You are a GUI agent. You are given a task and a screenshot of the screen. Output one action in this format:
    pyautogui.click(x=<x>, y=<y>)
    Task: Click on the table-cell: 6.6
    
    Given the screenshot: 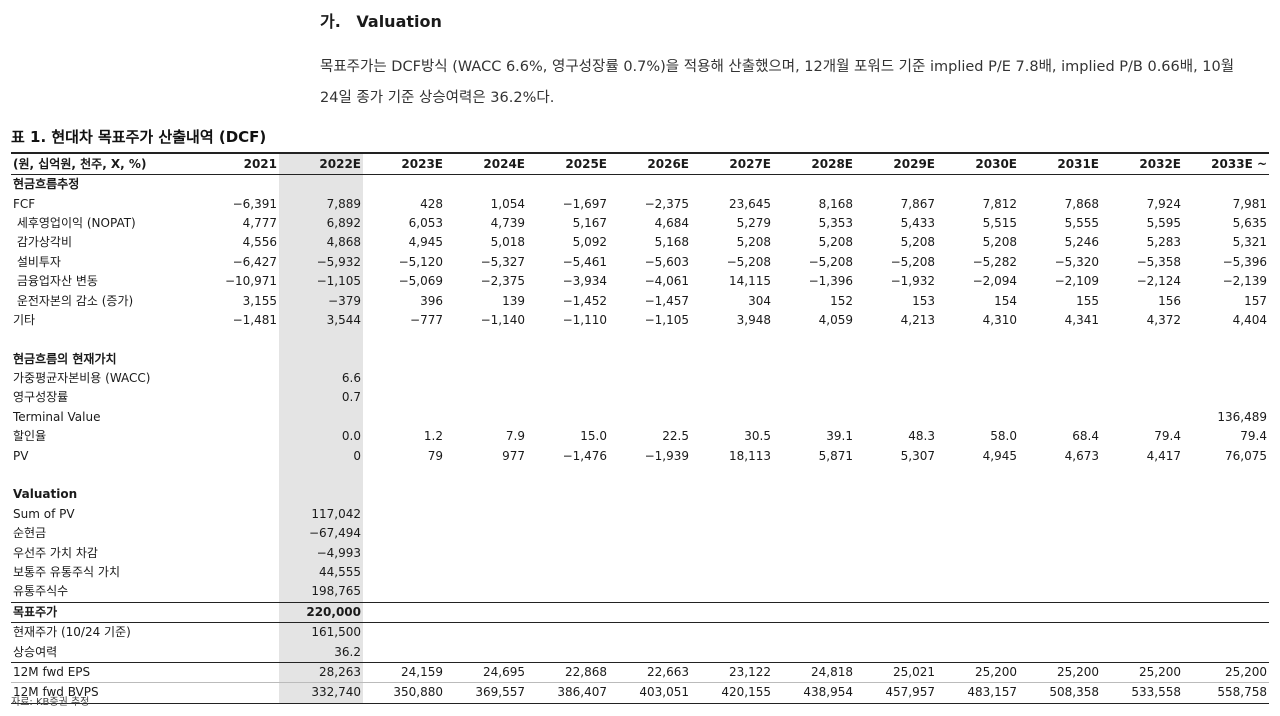 What is the action you would take?
    pyautogui.click(x=321, y=378)
    